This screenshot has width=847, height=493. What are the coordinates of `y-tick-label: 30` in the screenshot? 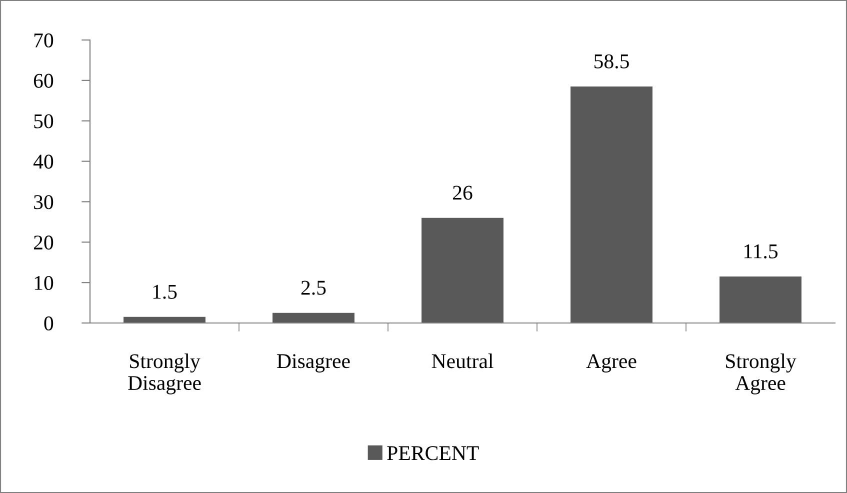 It's located at (44, 202).